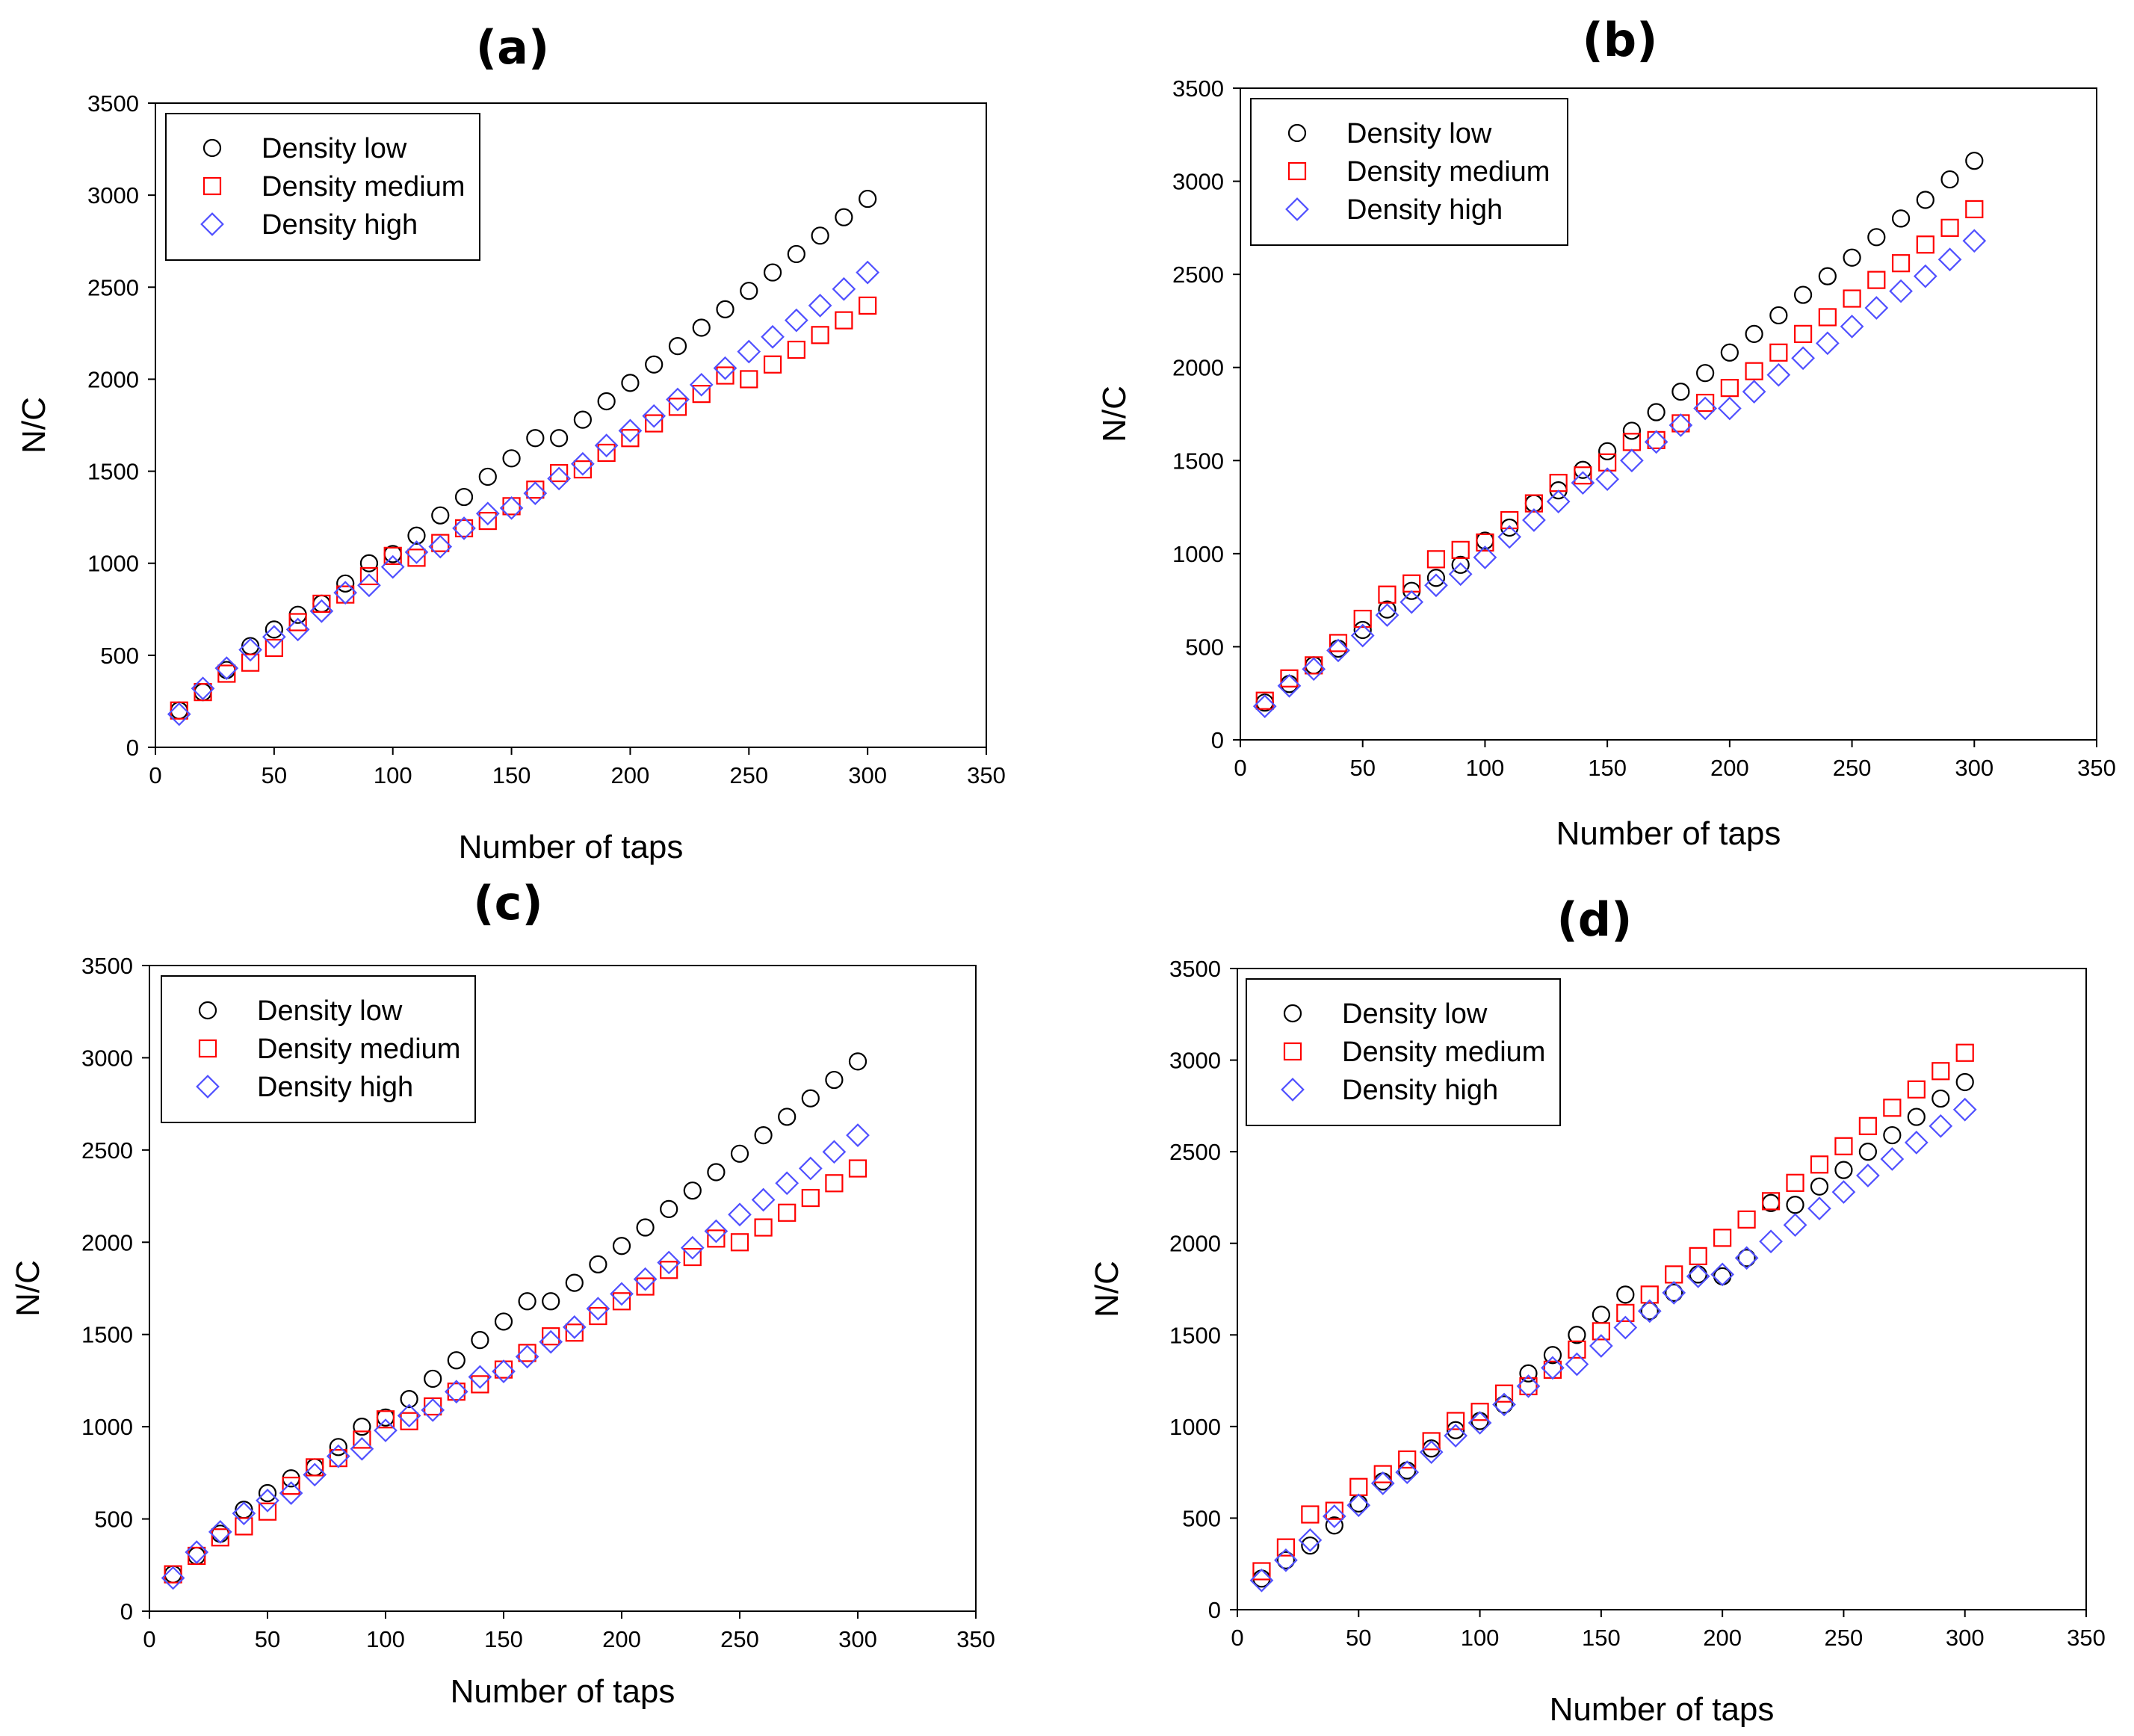 The height and width of the screenshot is (1736, 2134). I want to click on y-tick-label: 2500, so click(113, 287).